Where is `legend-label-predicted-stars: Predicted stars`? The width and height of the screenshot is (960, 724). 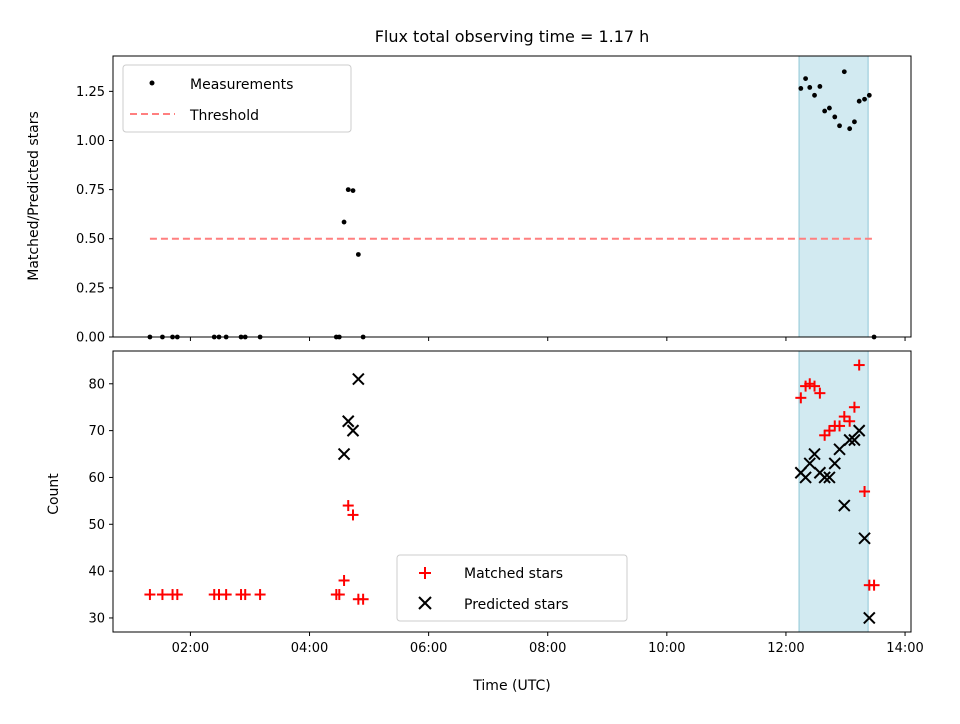
legend-label-predicted-stars: Predicted stars is located at coordinates (516, 605).